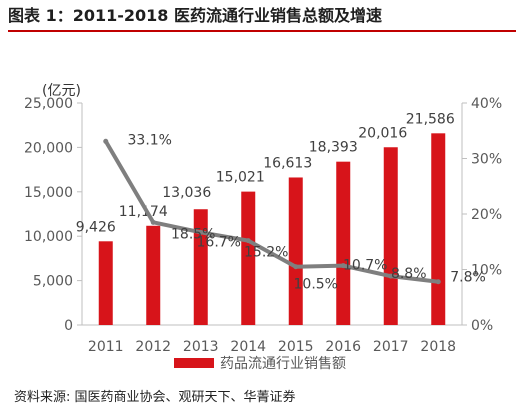 The image size is (524, 415). I want to click on bar-value-label: 11,174, so click(143, 212).